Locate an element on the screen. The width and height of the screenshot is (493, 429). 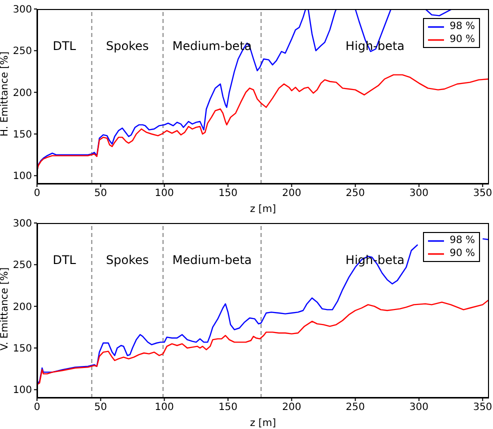
y-axis-title: H. Emittance [%] is located at coordinates (5, 93).